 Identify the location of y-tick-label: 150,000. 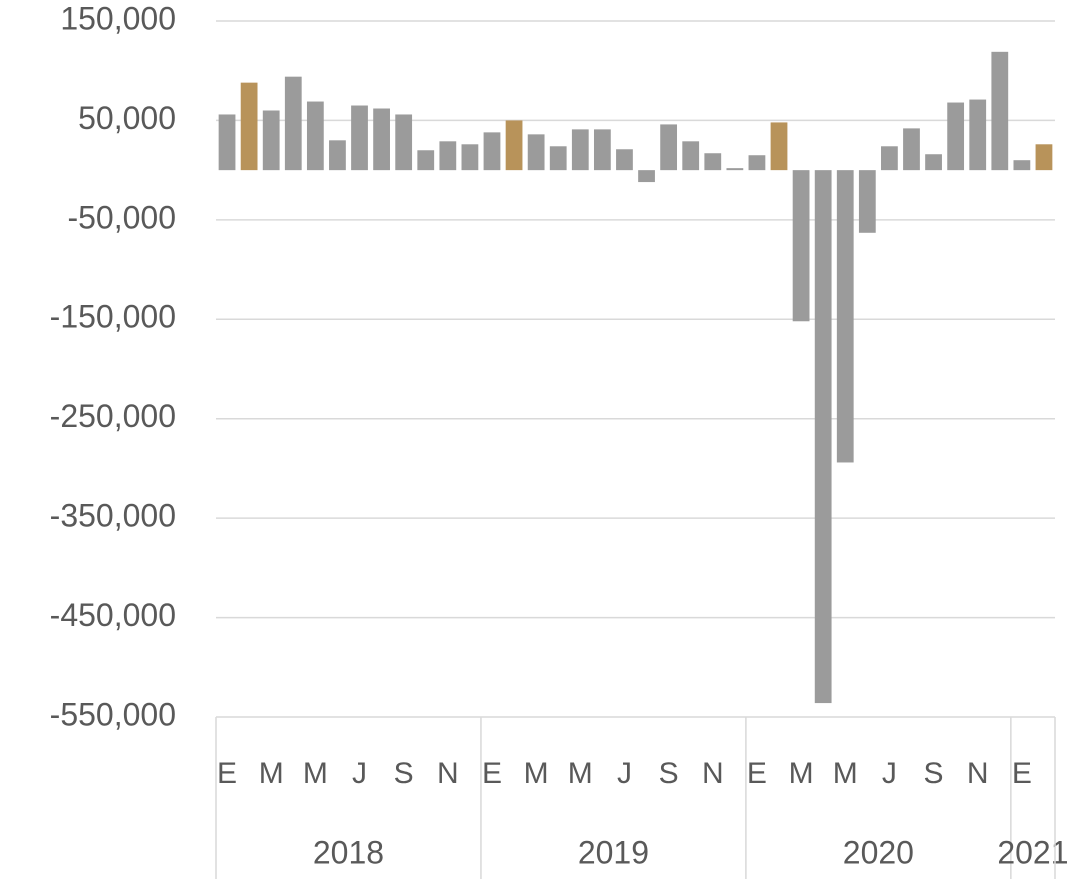
(118, 18).